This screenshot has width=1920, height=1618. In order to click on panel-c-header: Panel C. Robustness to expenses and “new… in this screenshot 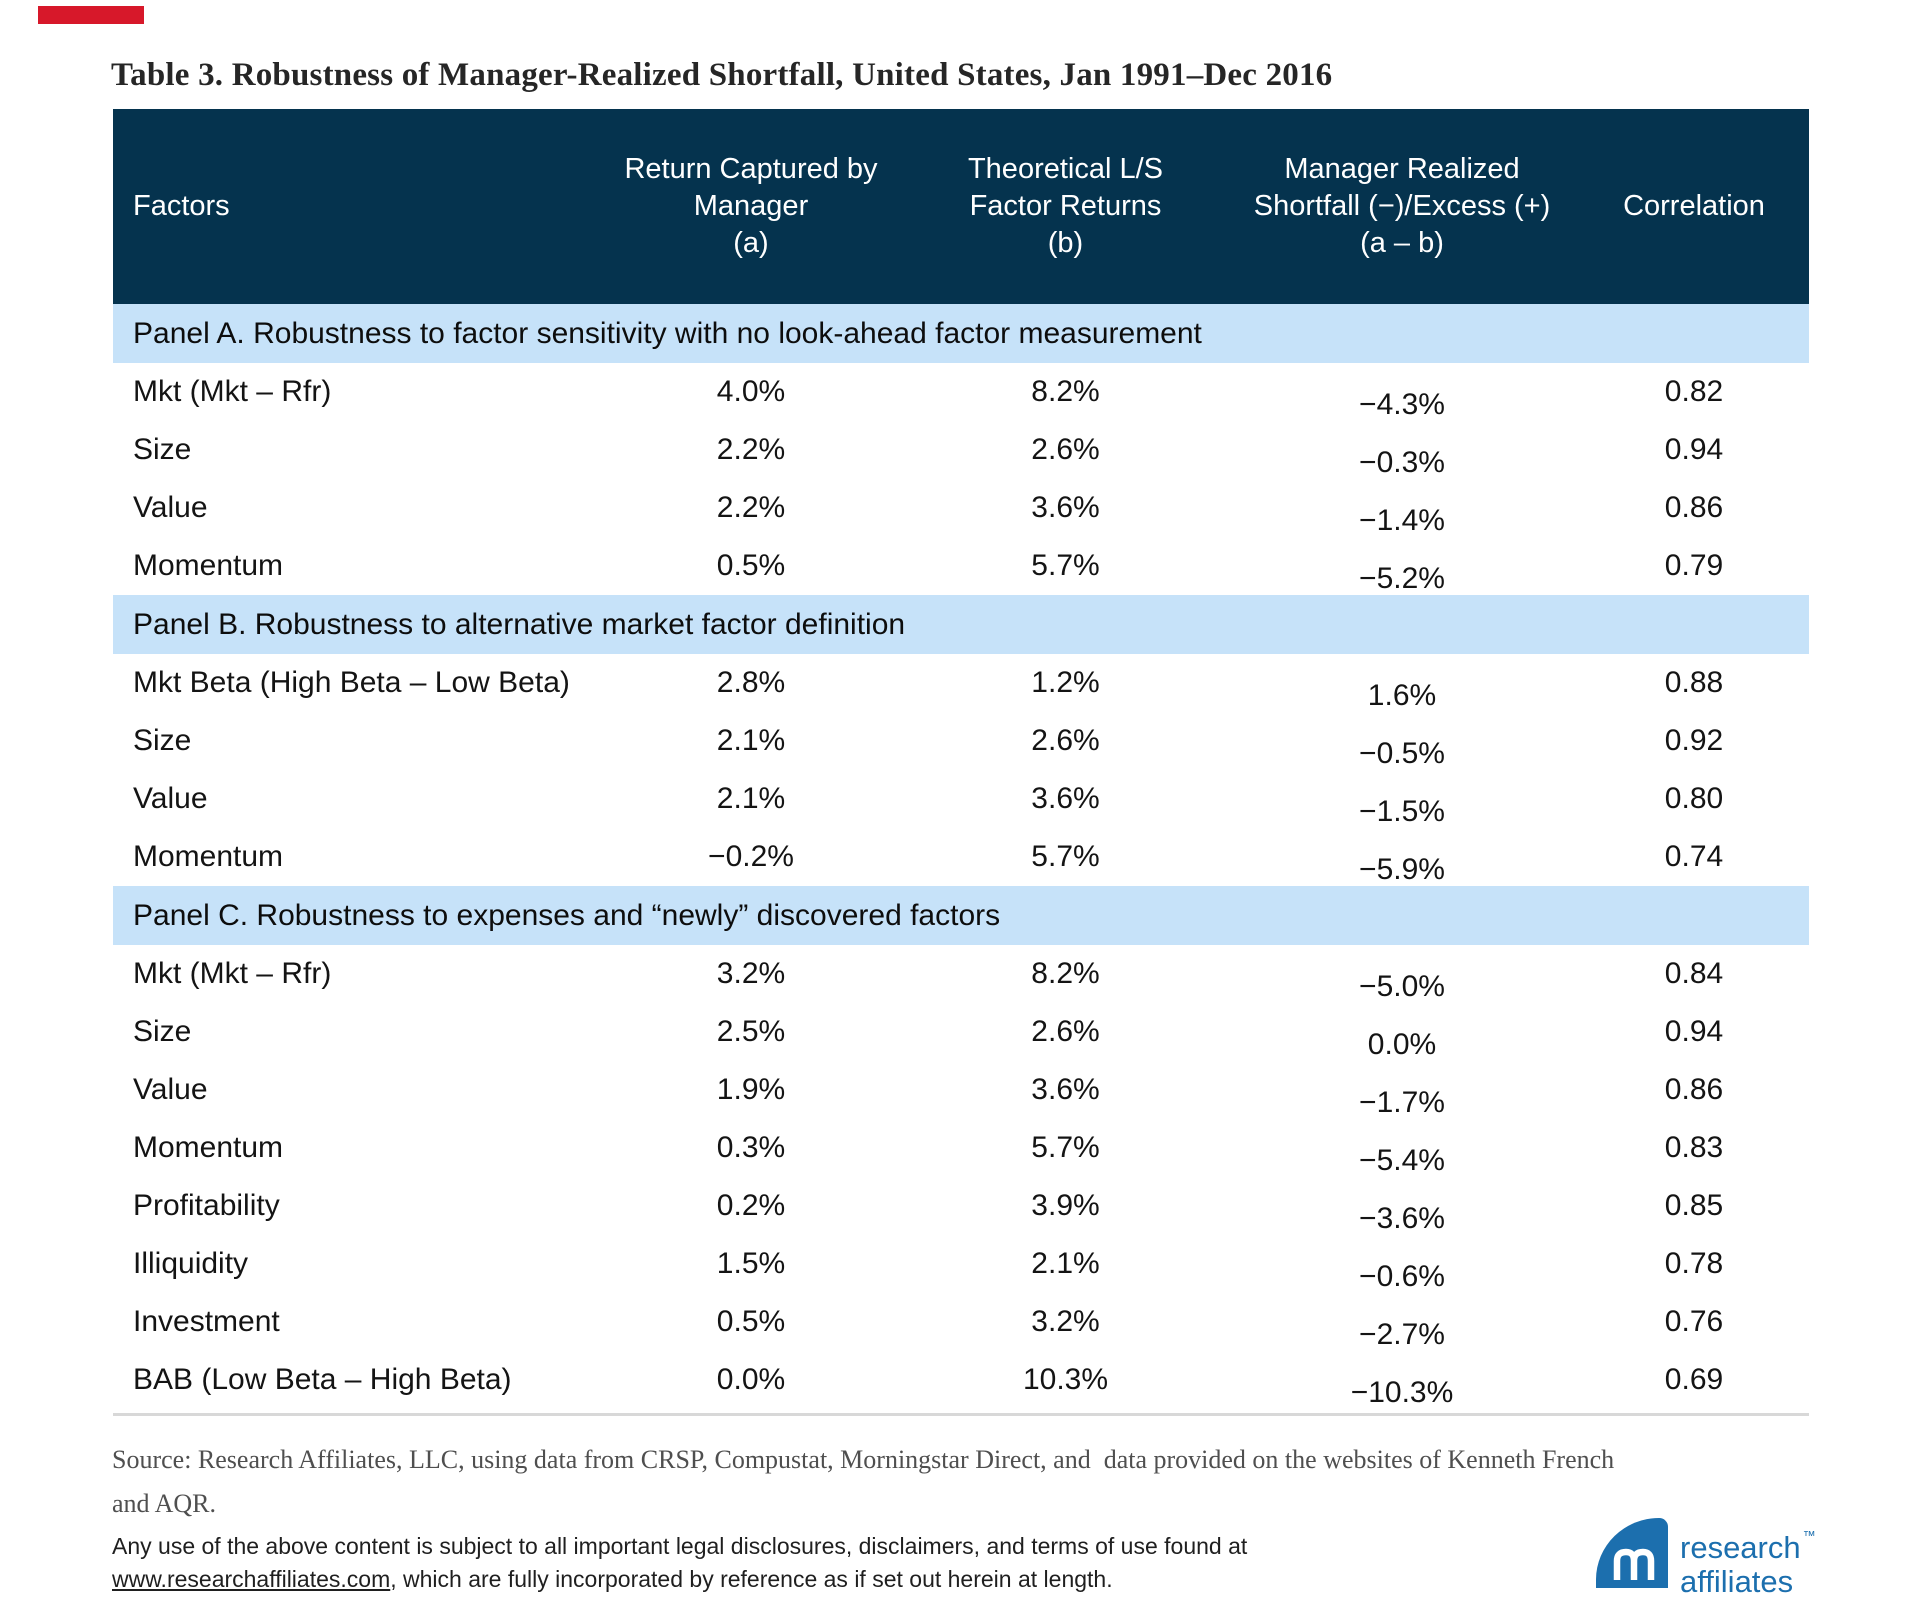, I will do `click(961, 915)`.